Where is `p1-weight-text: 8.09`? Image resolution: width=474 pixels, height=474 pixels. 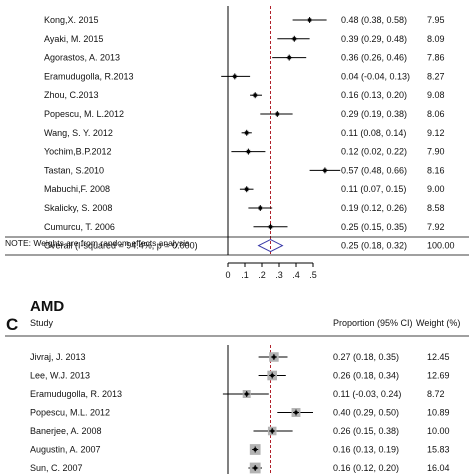 p1-weight-text: 8.09 is located at coordinates (436, 39).